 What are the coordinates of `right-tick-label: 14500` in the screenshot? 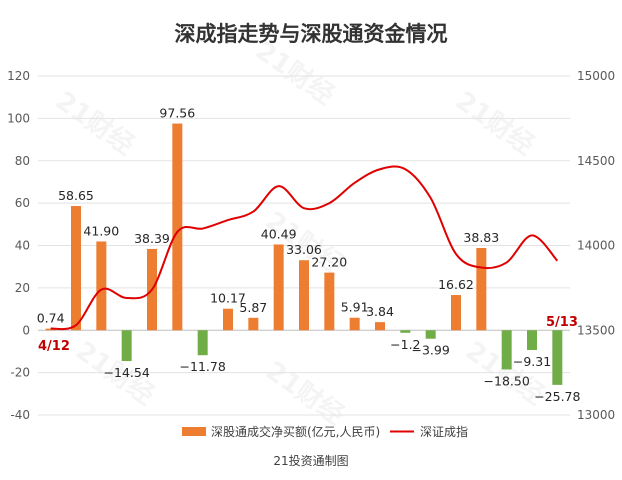 It's located at (596, 161).